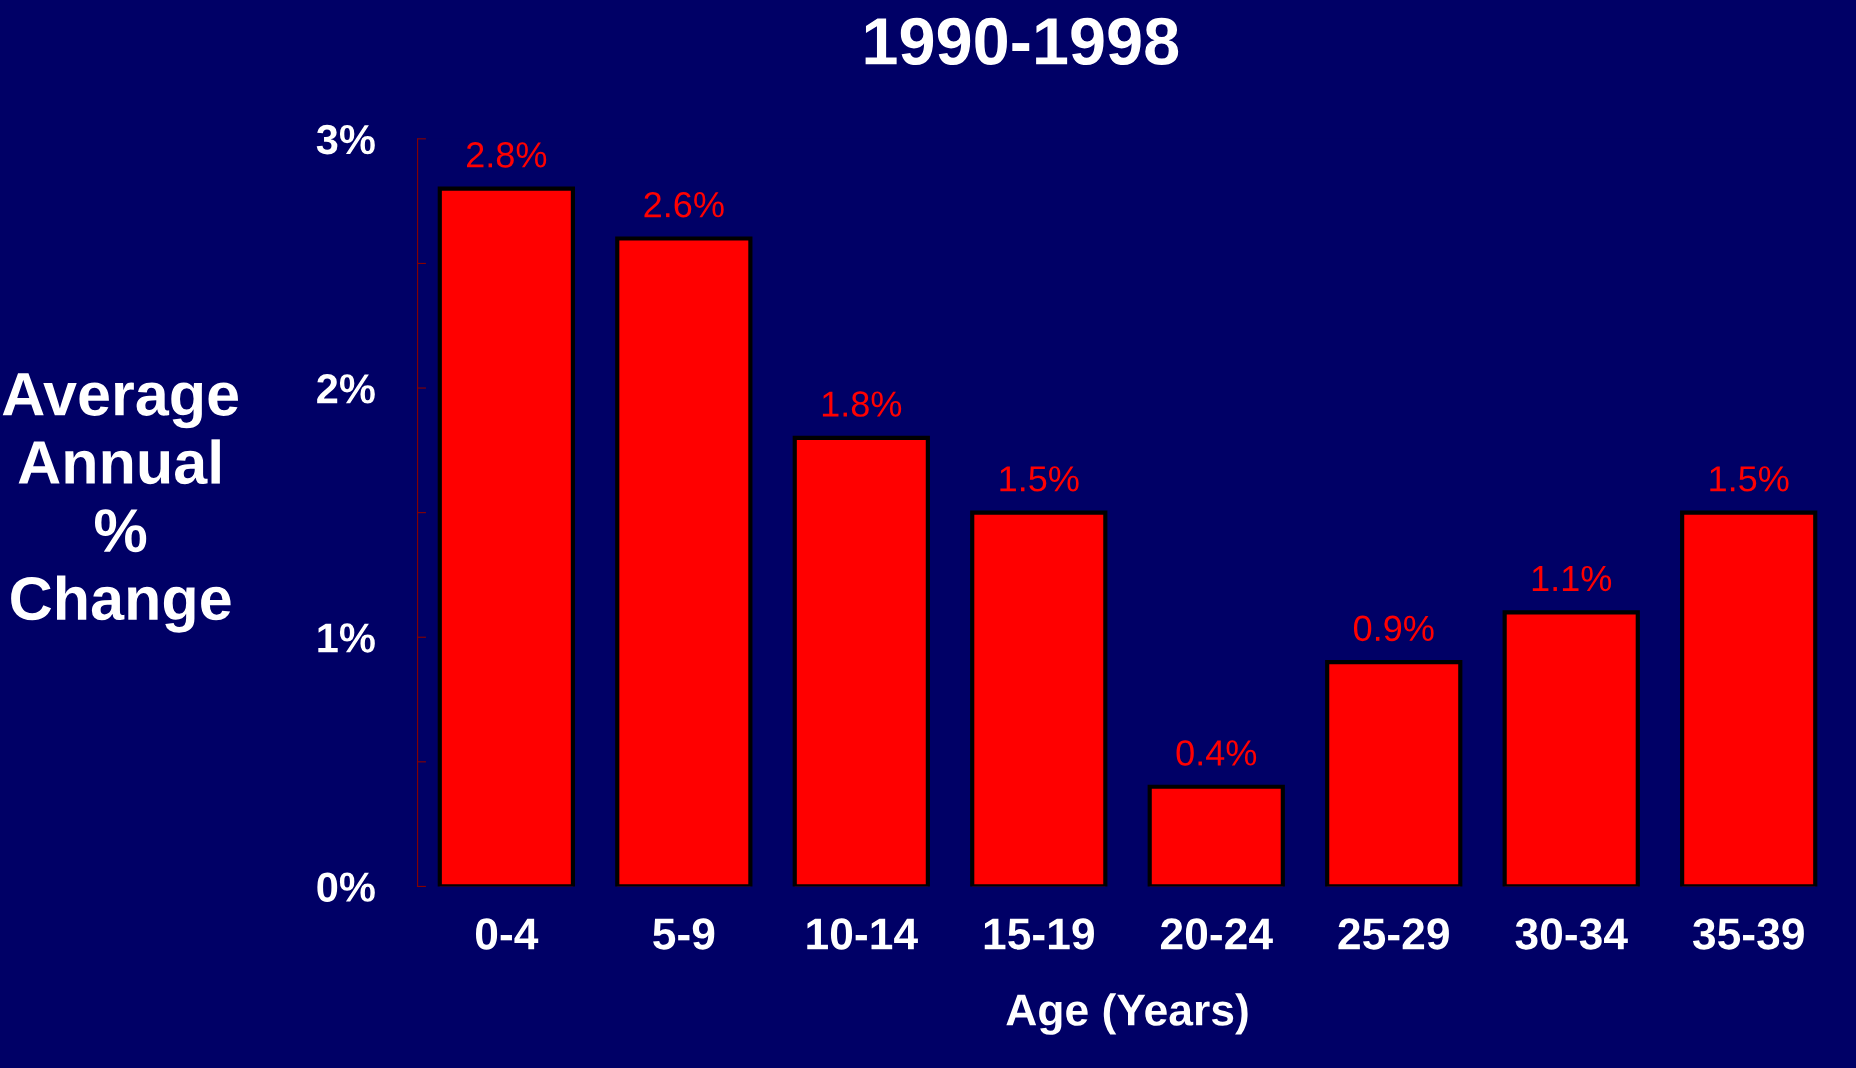 This screenshot has width=1856, height=1068. I want to click on x-tick-label: 25-29, so click(1393, 934).